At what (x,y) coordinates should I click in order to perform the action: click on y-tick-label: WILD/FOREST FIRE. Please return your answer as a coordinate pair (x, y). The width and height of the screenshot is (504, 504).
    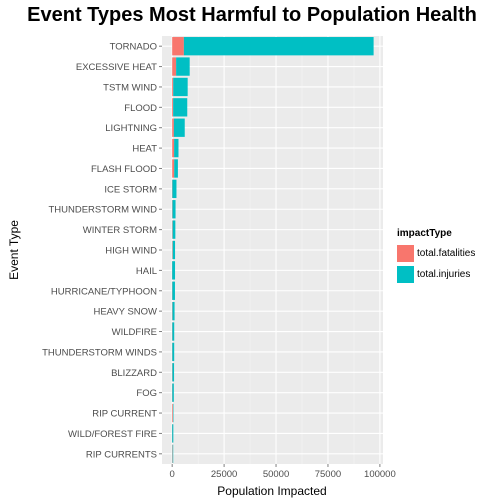
    Looking at the image, I should click on (112, 434).